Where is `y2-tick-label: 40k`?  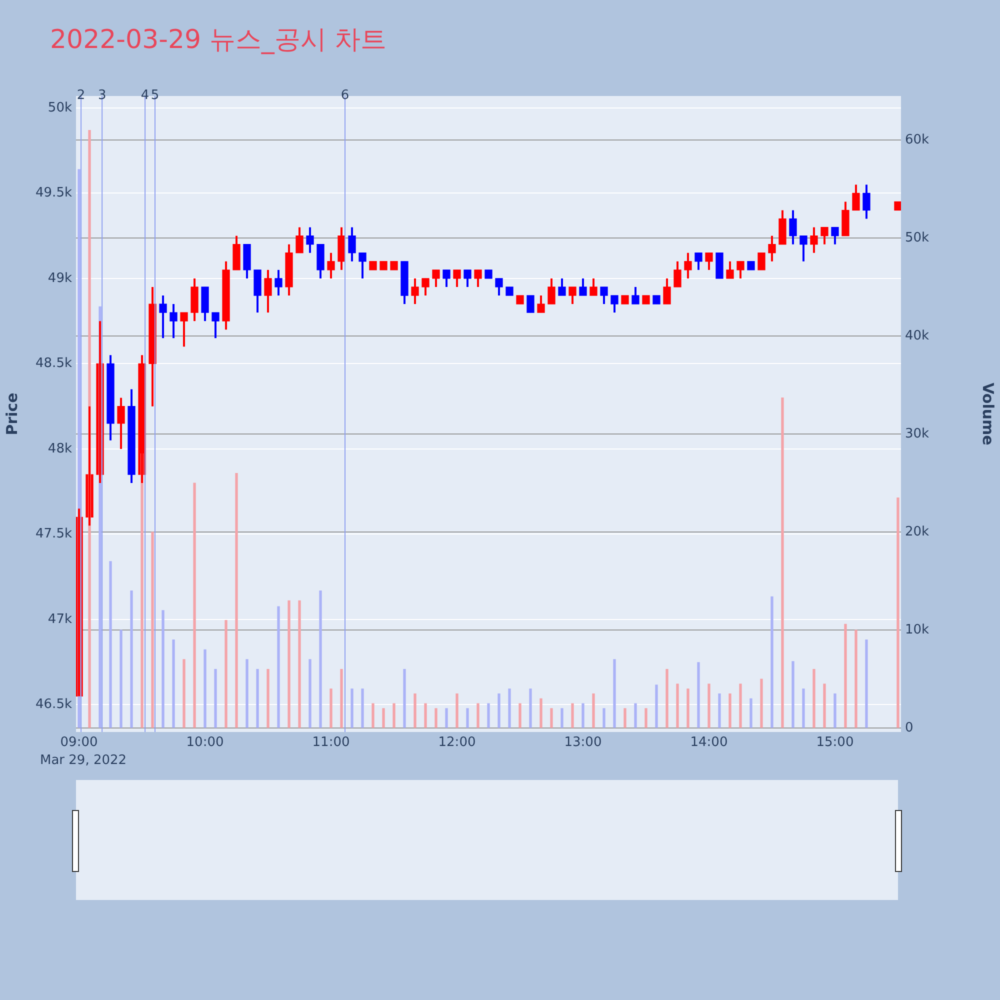
y2-tick-label: 40k is located at coordinates (917, 336).